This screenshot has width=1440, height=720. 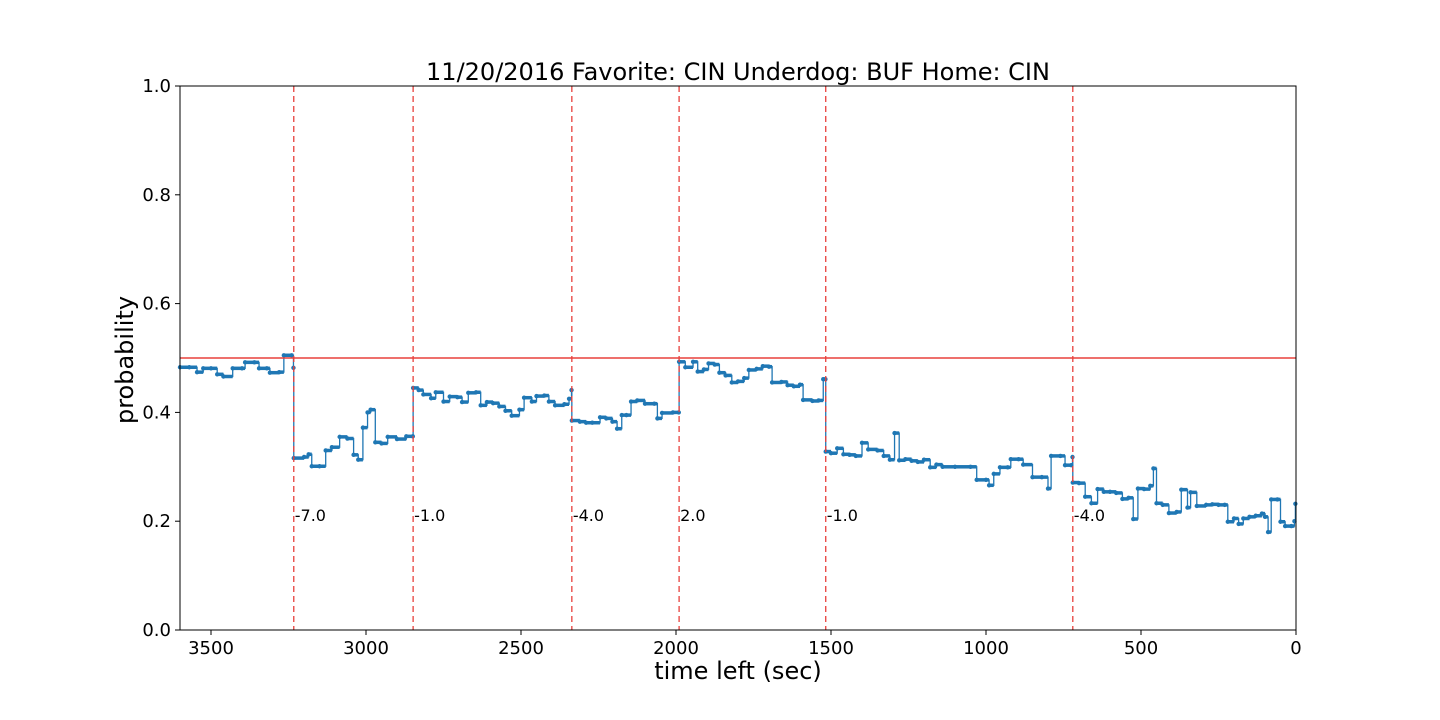 I want to click on x-tick-label: 500, so click(x=1141, y=648).